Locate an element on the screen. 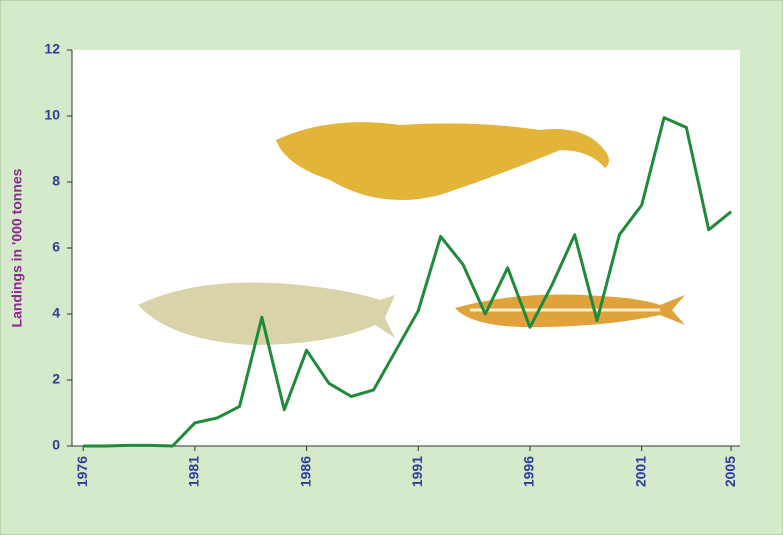 The height and width of the screenshot is (535, 783). y-tick-label: 2 is located at coordinates (56, 379).